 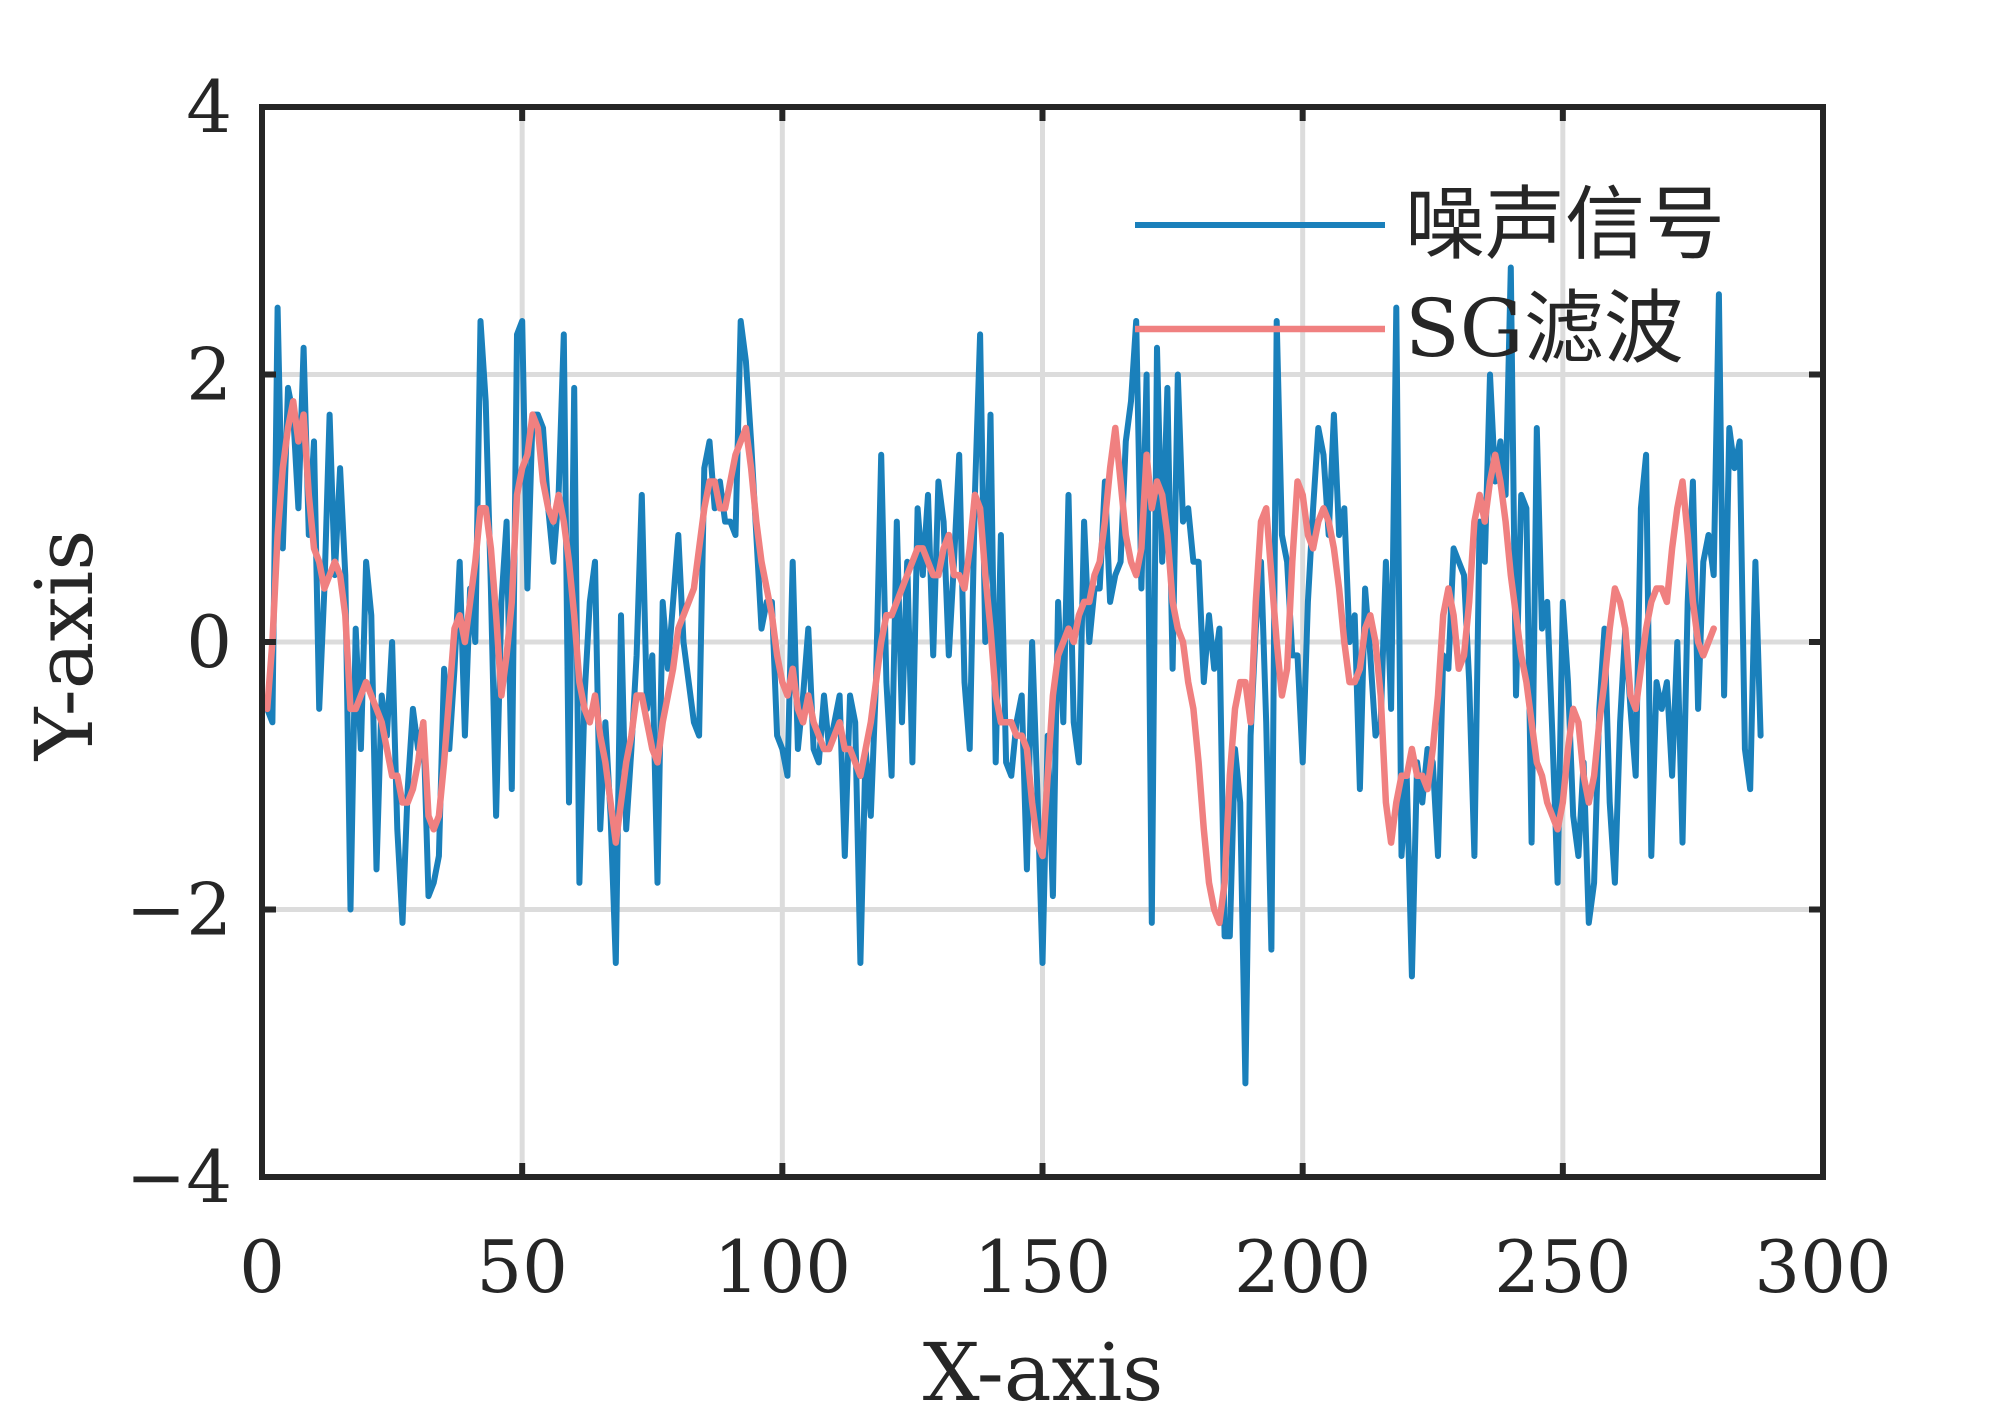 I want to click on x-tick-label: 300, so click(x=1822, y=1267).